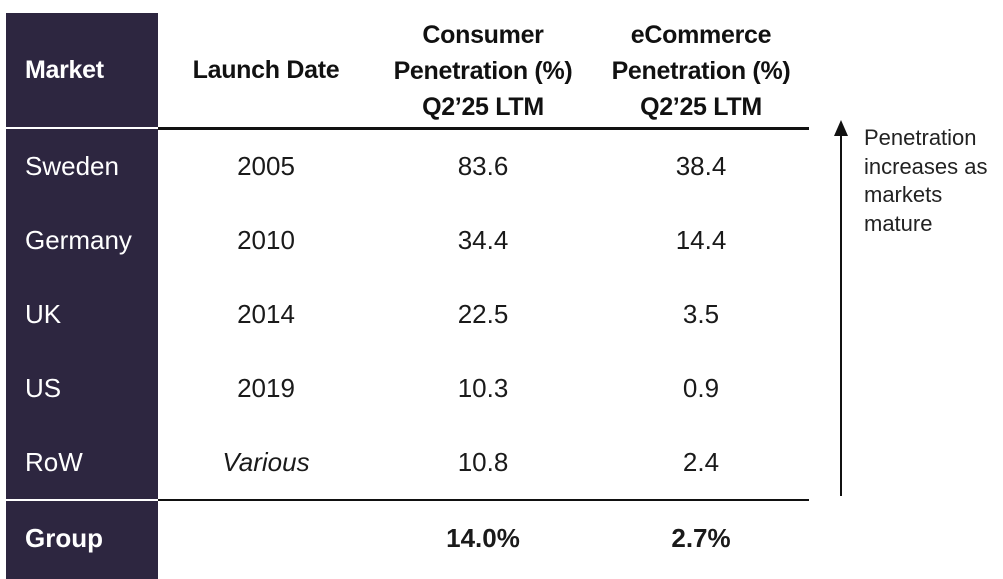 This screenshot has width=1003, height=579. What do you see at coordinates (483, 462) in the screenshot?
I see `consumer-penetration-cell: 10.8` at bounding box center [483, 462].